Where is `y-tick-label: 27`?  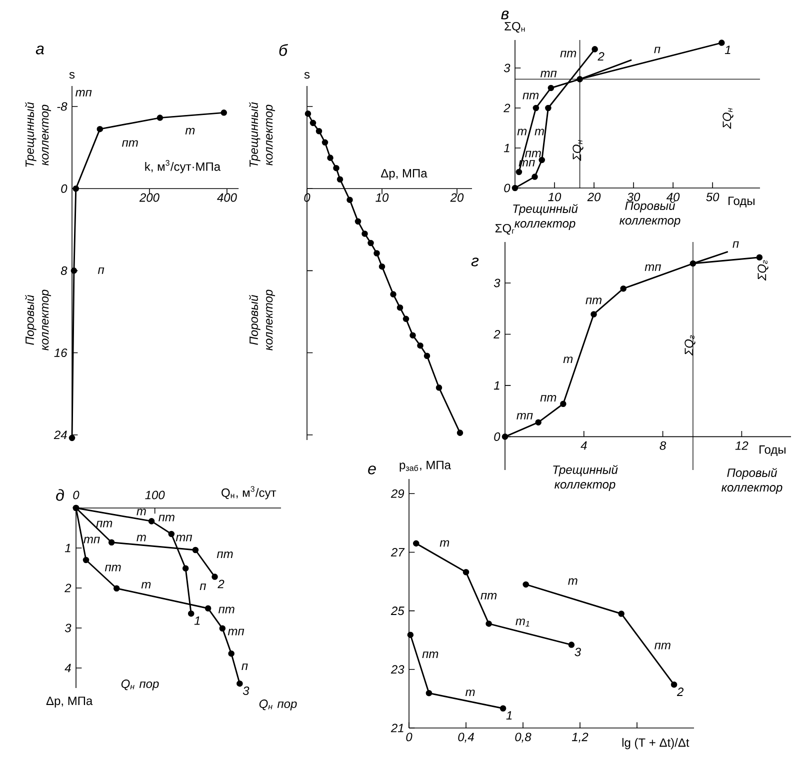
y-tick-label: 27 is located at coordinates (397, 552).